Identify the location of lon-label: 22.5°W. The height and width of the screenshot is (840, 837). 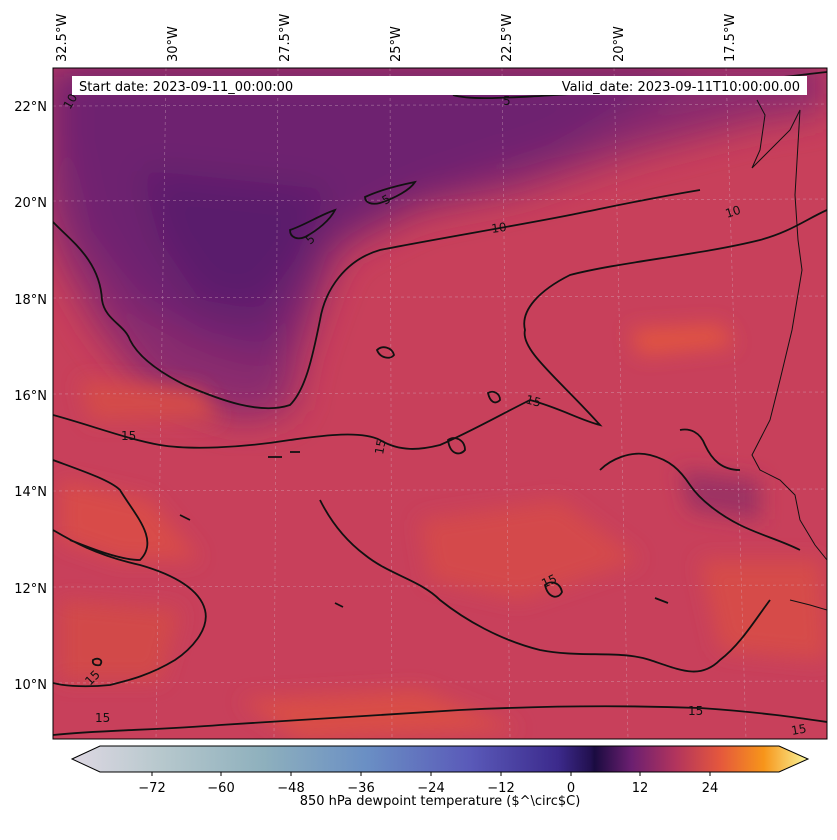
(507, 38).